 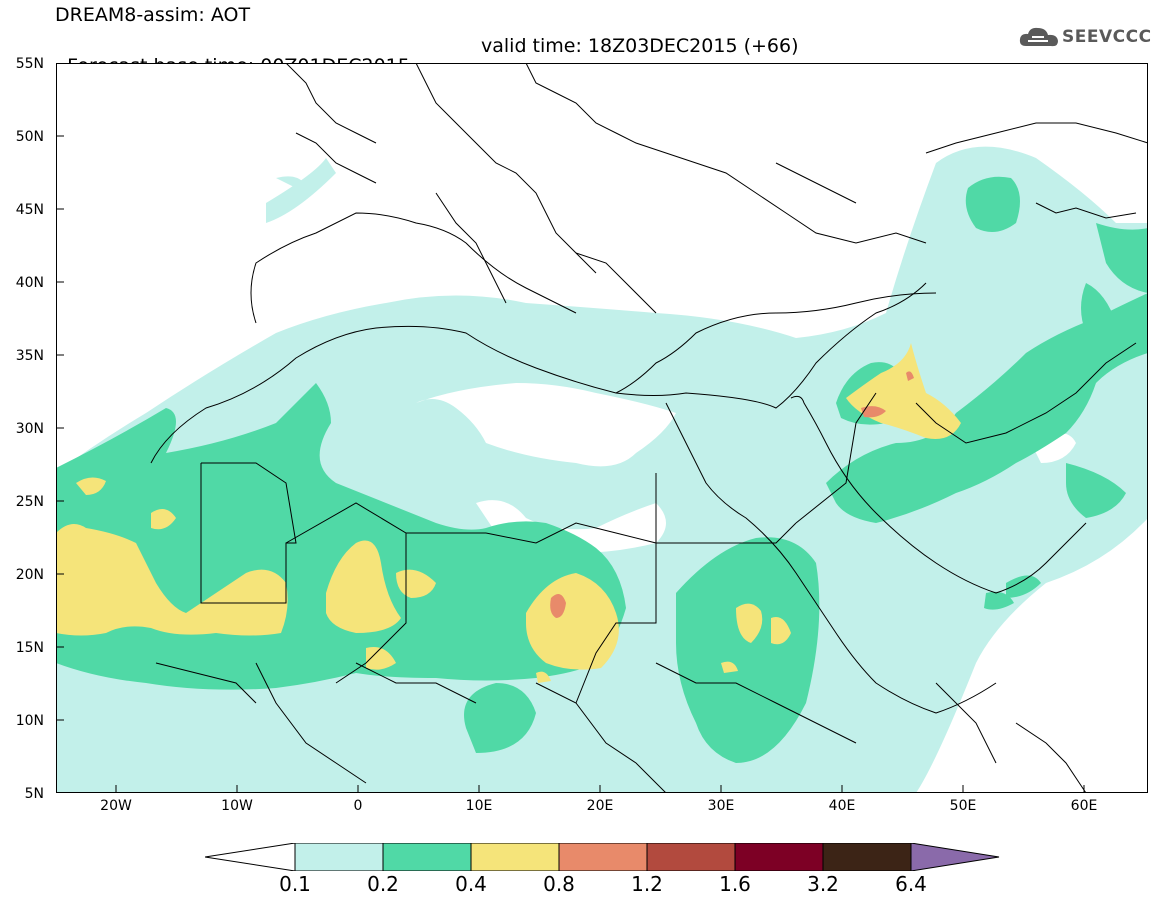 I want to click on lat-label: 50N, so click(x=29, y=137).